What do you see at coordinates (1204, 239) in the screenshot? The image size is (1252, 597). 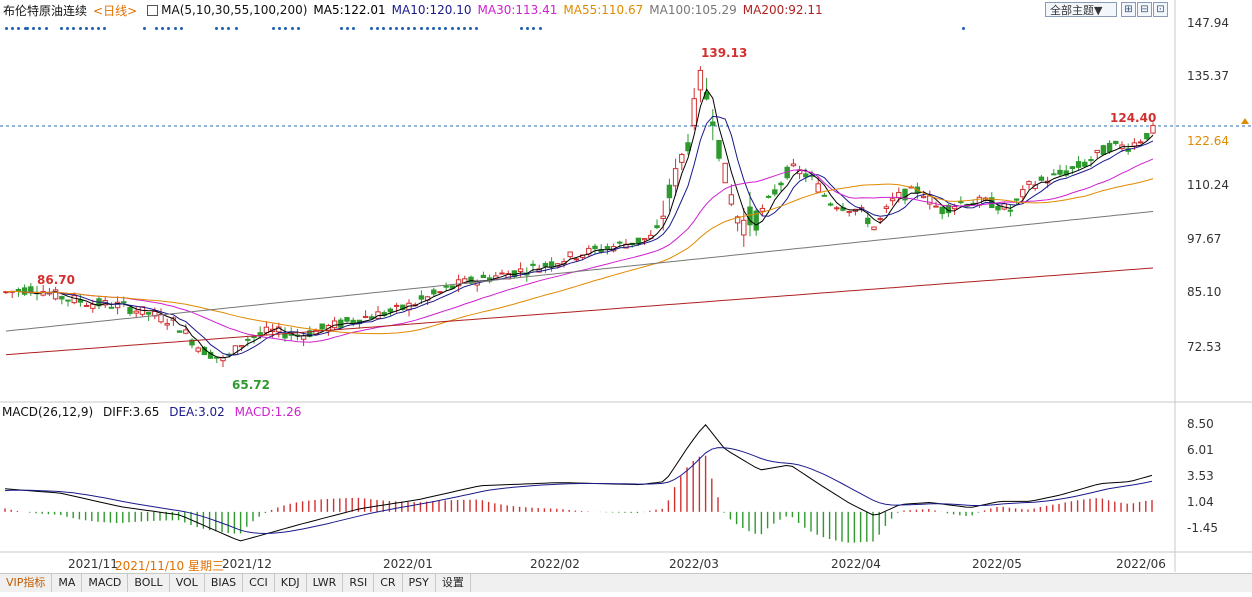 I see `price-tick: 97.67` at bounding box center [1204, 239].